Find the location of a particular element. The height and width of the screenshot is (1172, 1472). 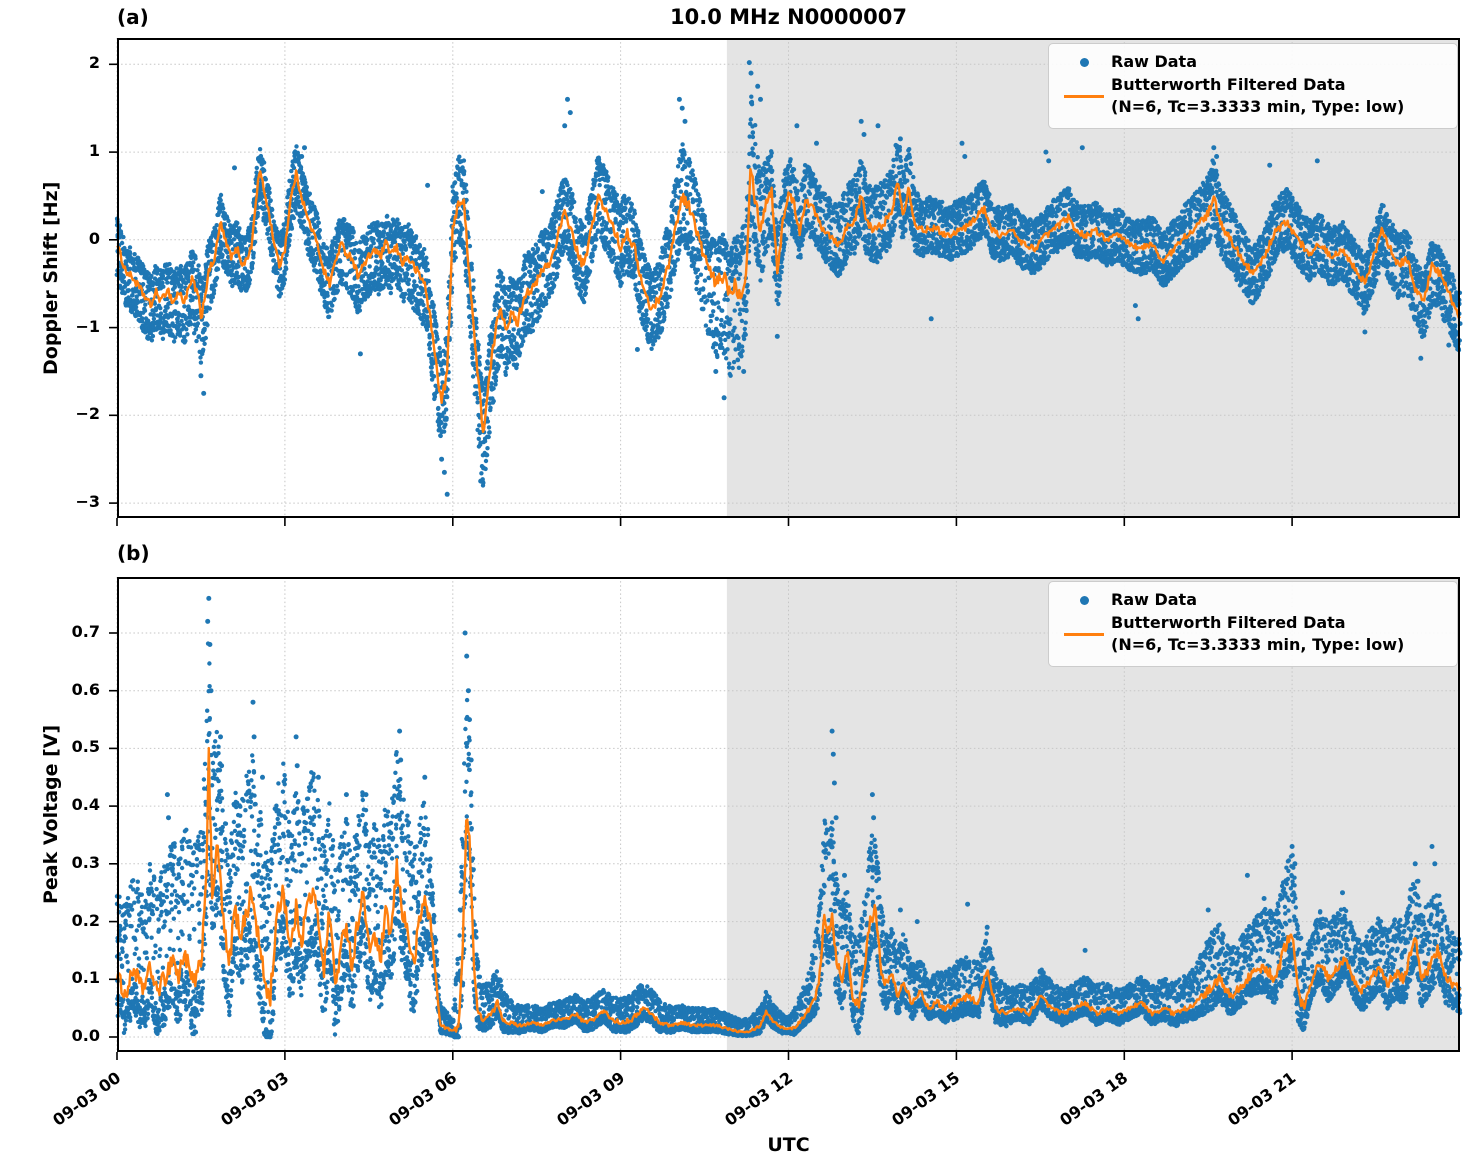

y-tick-label: 0.7 is located at coordinates (85, 631).